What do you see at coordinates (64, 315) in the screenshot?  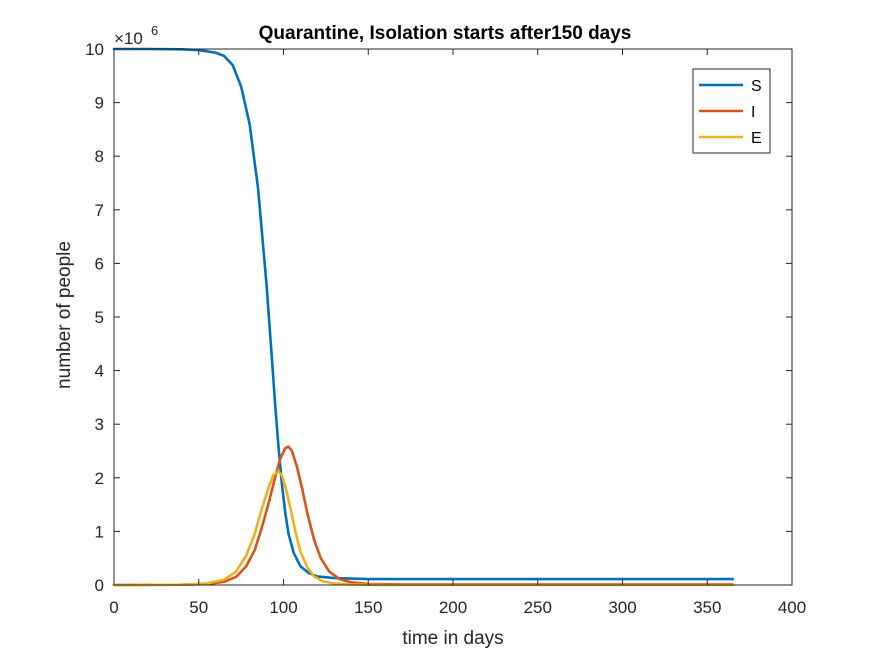 I see `y-axis-label: number of people` at bounding box center [64, 315].